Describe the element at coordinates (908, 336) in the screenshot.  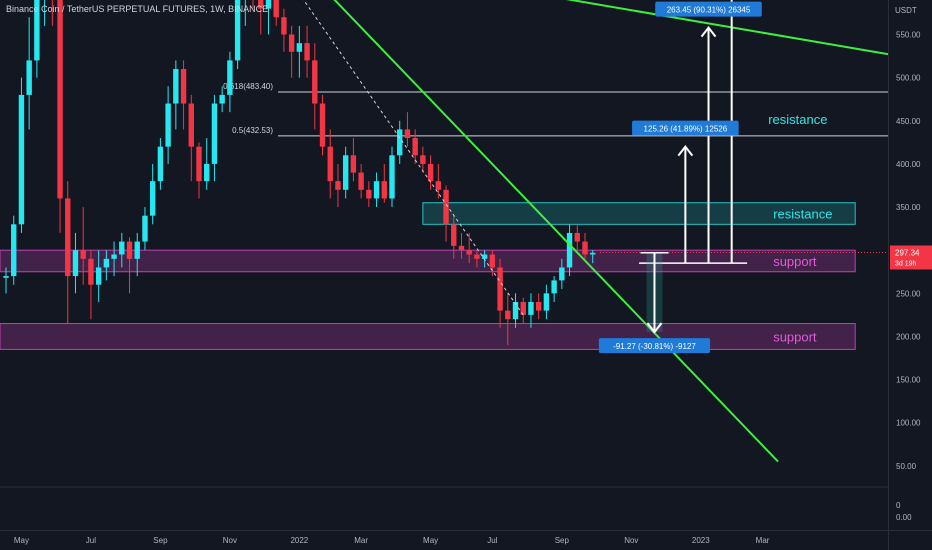
I see `price-tick: 200.00` at that location.